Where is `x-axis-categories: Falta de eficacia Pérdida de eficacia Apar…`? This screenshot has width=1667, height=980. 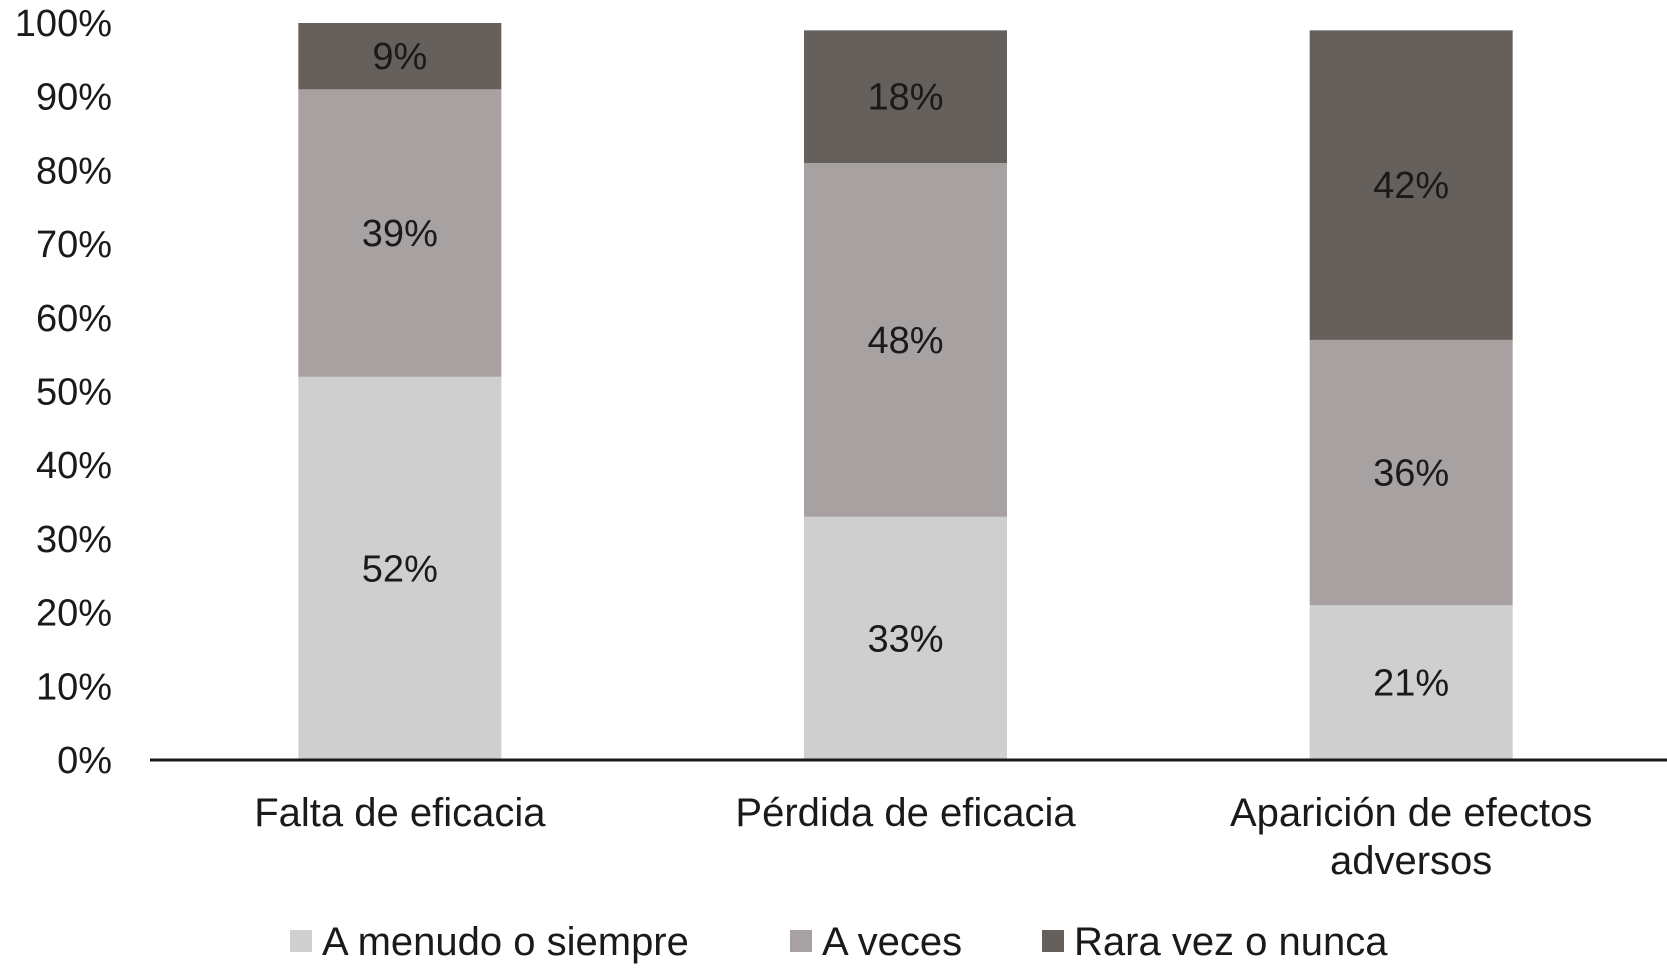 x-axis-categories: Falta de eficacia Pérdida de eficacia Apar… is located at coordinates (923, 837).